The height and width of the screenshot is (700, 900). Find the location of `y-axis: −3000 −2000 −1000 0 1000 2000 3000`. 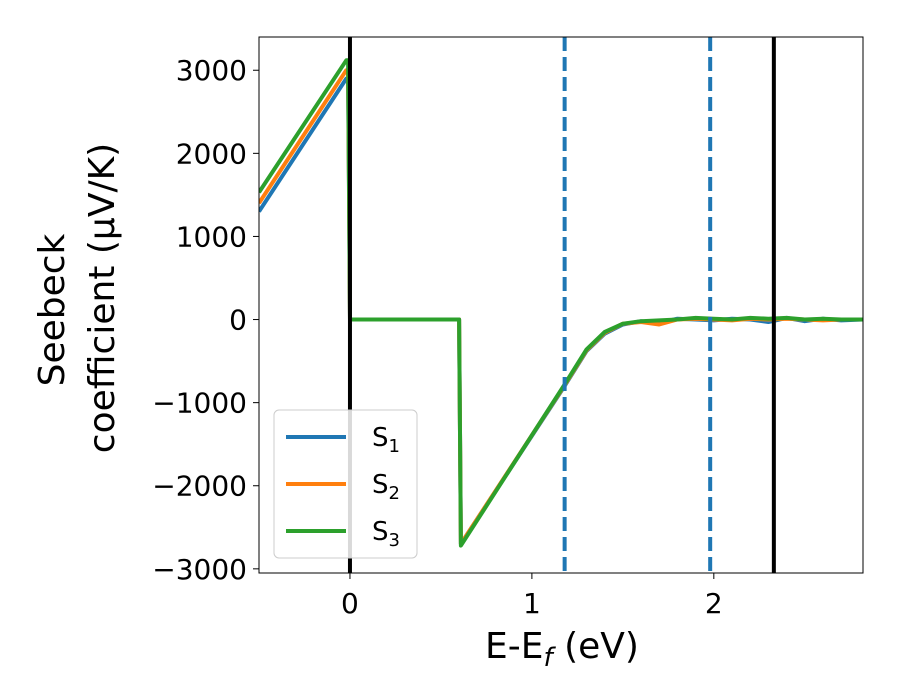

y-axis: −3000 −2000 −1000 0 1000 2000 3000 is located at coordinates (205, 320).